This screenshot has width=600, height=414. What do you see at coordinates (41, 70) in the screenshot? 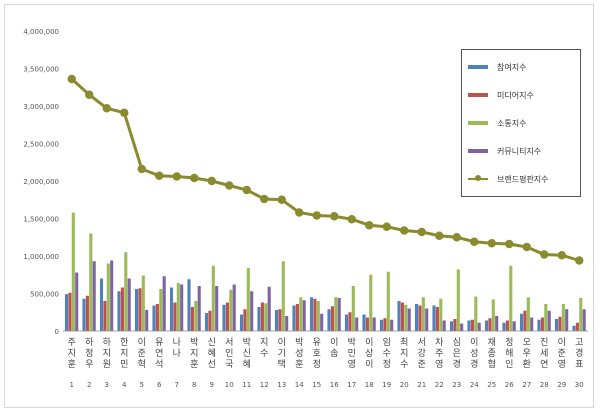
I see `y-tick-label: 3,500,000` at bounding box center [41, 70].